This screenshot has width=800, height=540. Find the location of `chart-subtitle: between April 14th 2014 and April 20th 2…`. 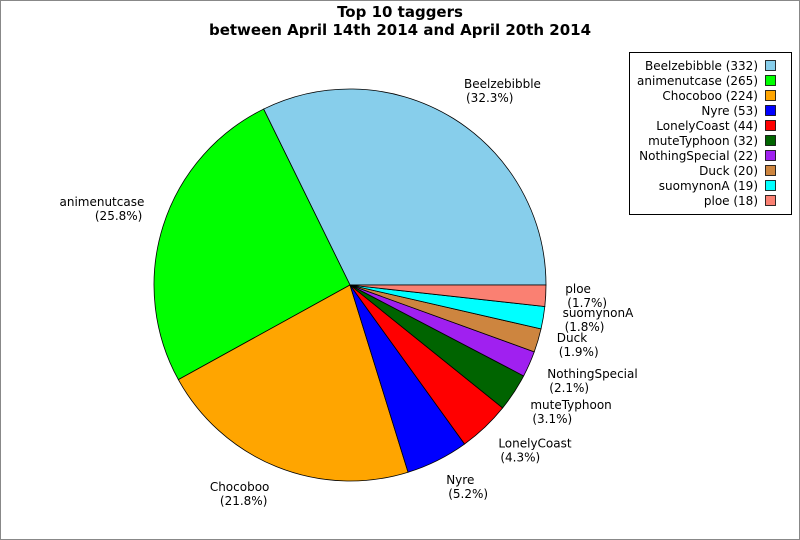

chart-subtitle: between April 14th 2014 and April 20th 2… is located at coordinates (400, 30).